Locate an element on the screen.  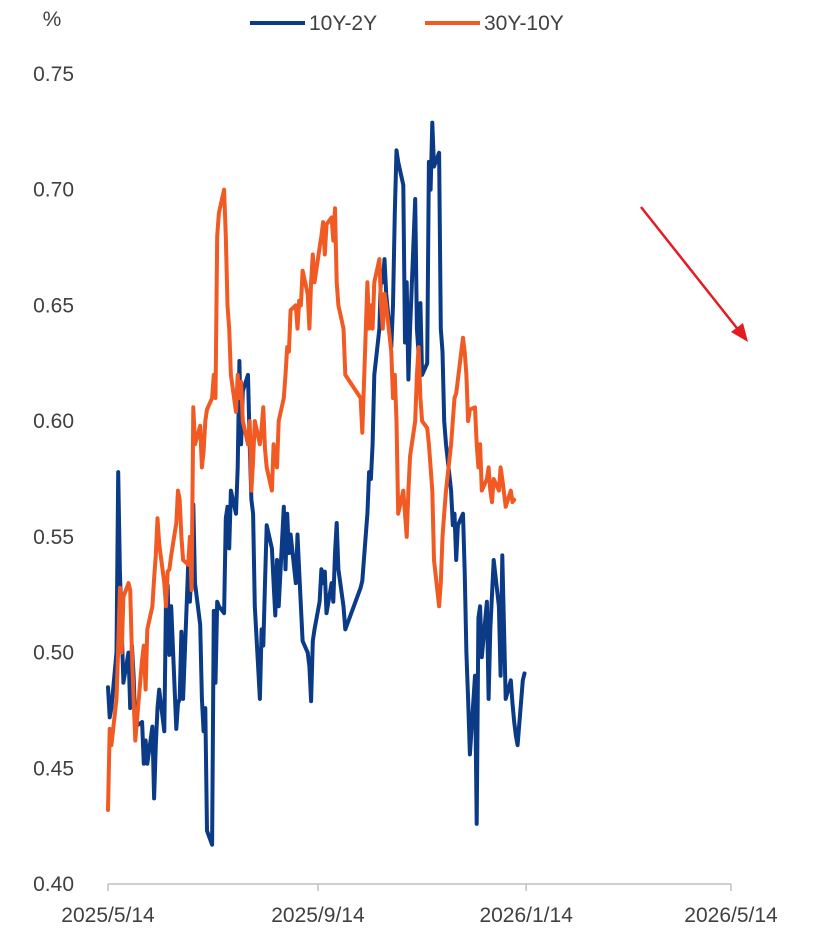
y-tick-label: 0.40 is located at coordinates (53, 884).